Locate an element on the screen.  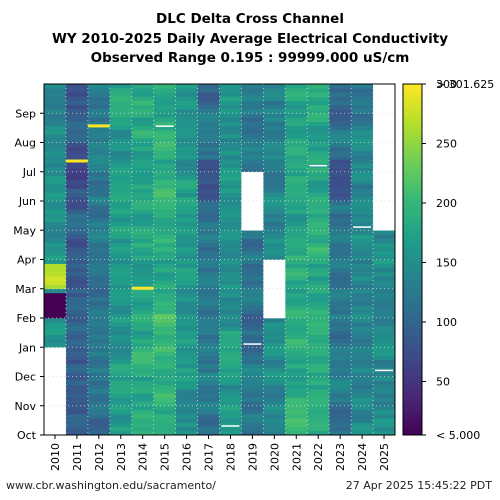
source-url: www.cbr.washington.edu/sacramento/ is located at coordinates (111, 485).